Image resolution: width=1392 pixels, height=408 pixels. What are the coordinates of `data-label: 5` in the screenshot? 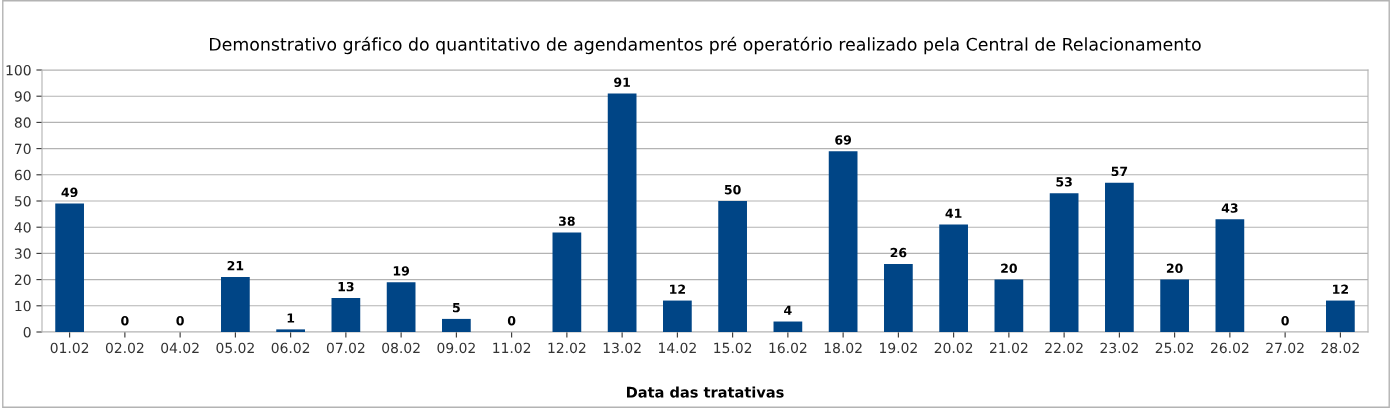 It's located at (456, 308).